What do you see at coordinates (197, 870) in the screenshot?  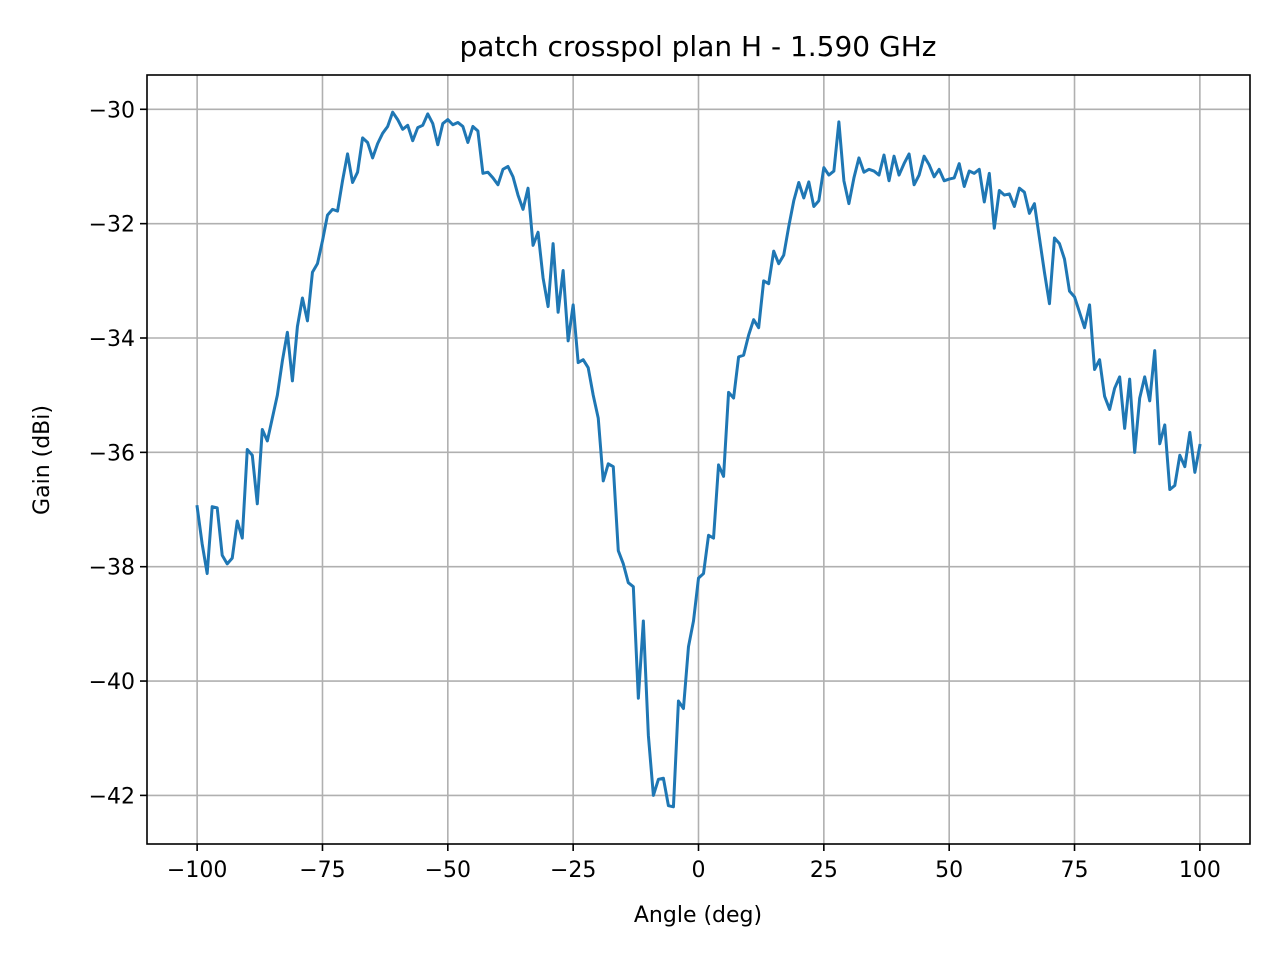 I see `x-tick-label: −100` at bounding box center [197, 870].